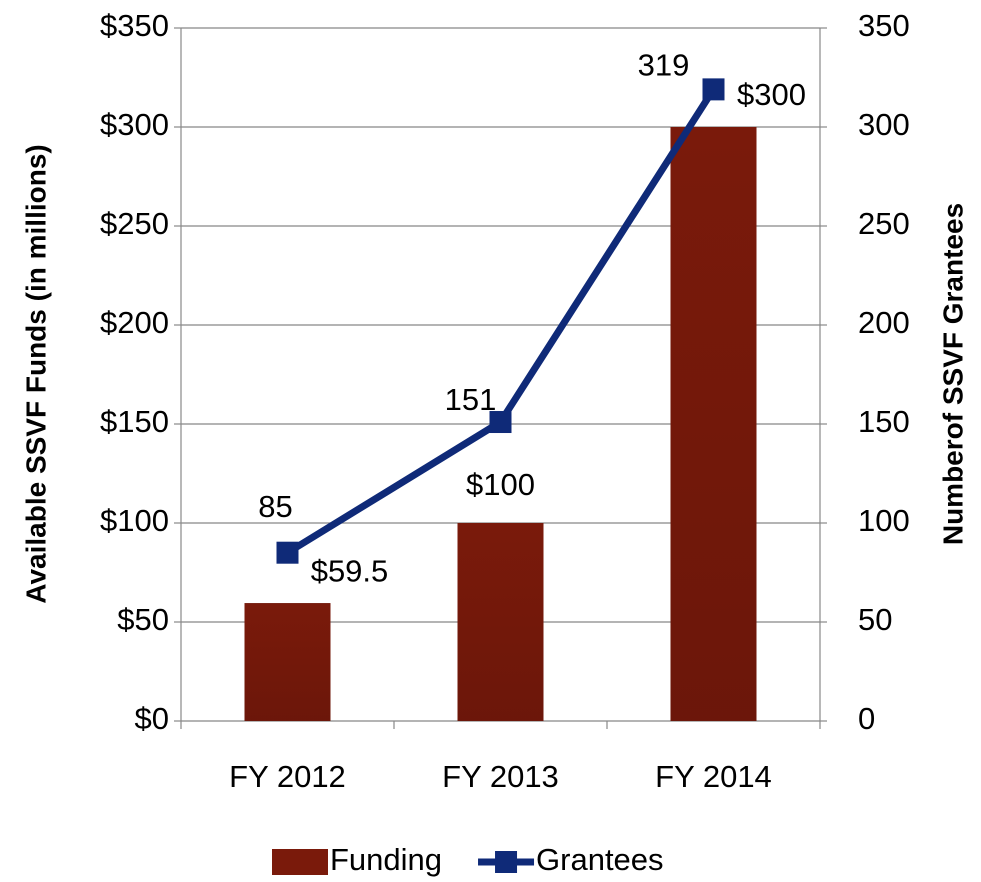  I want to click on y2-axis-title: Numberof SSVF Grantees, so click(952, 374).